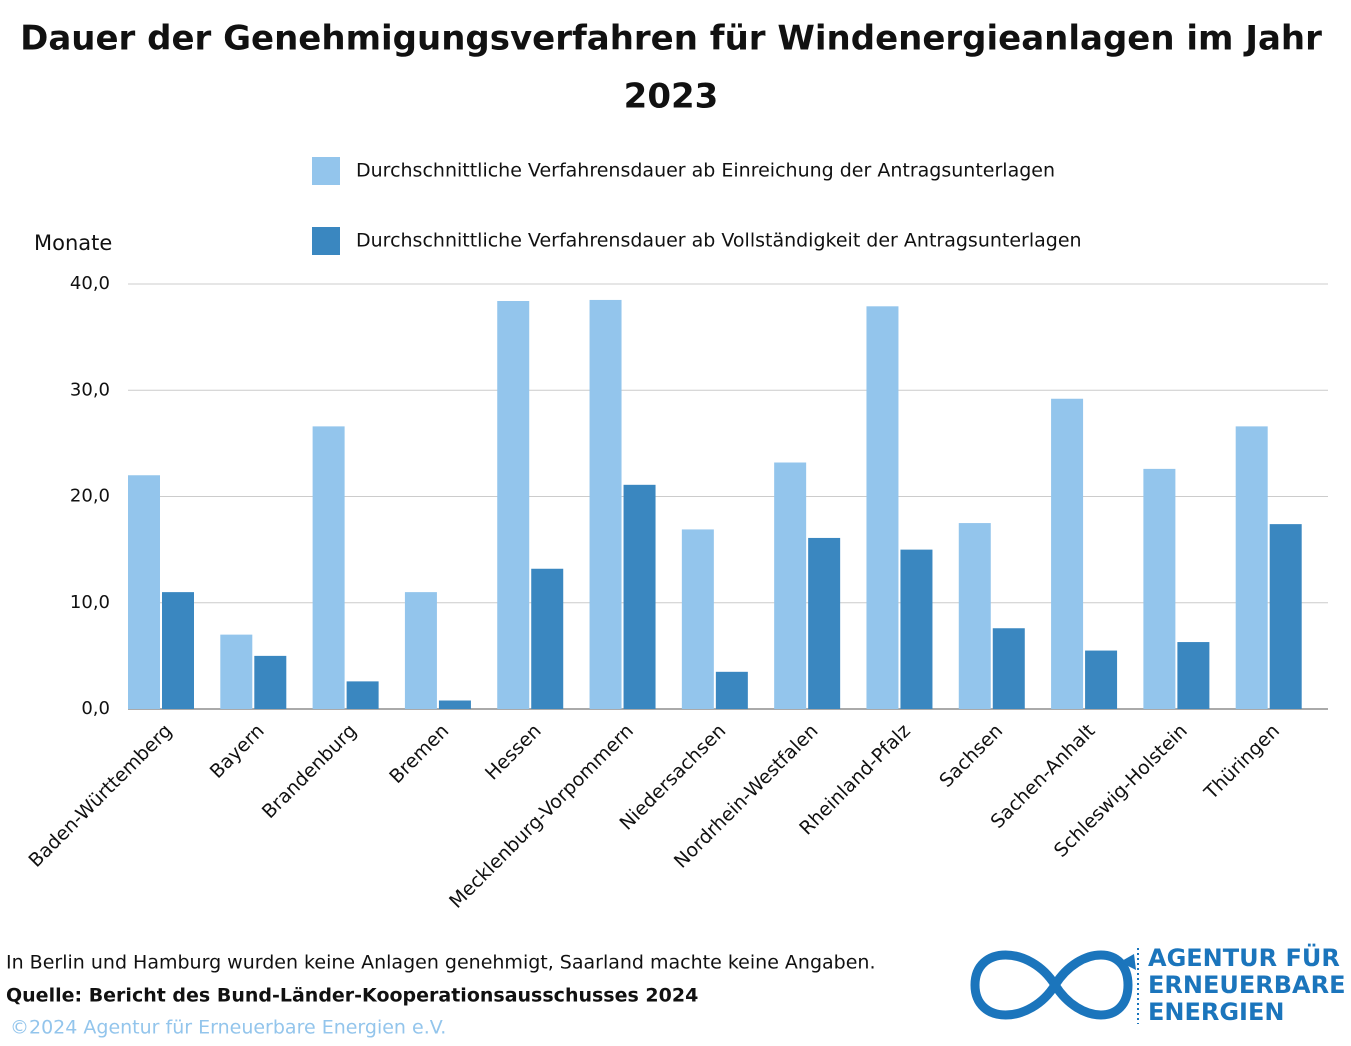  Describe the element at coordinates (90, 283) in the screenshot. I see `y-tick-label: 40,0` at that location.